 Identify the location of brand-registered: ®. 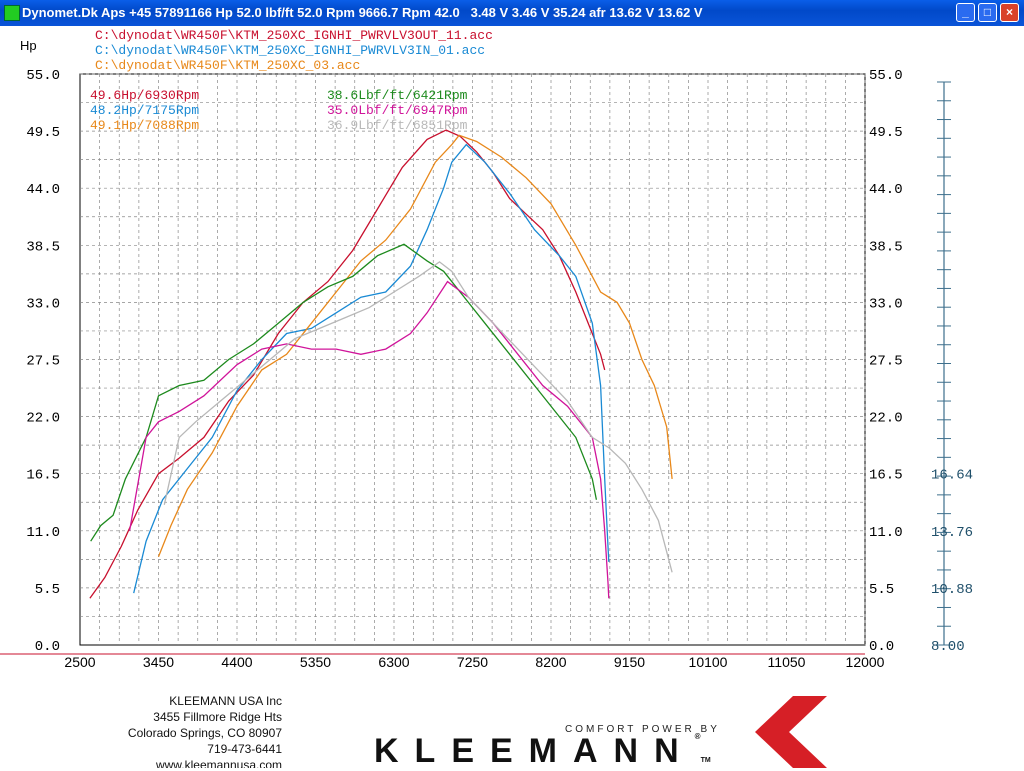
(697, 736).